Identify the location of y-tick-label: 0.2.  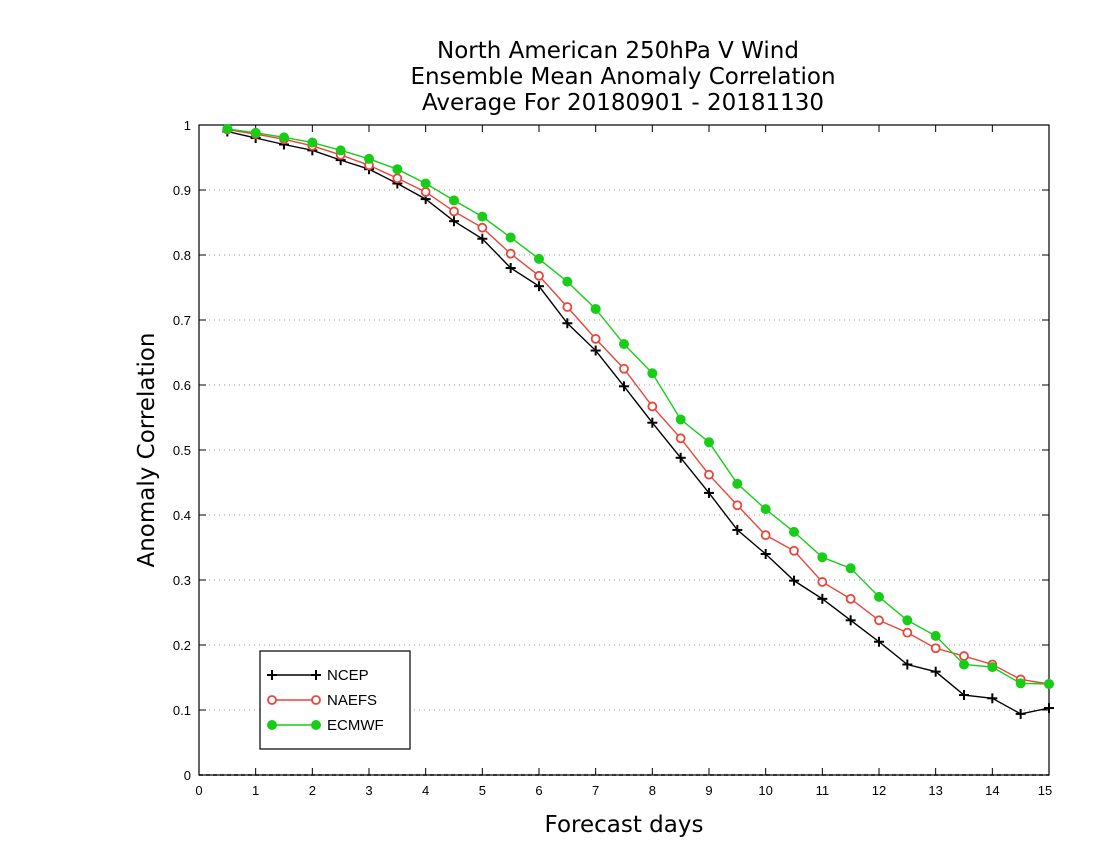
(182, 645).